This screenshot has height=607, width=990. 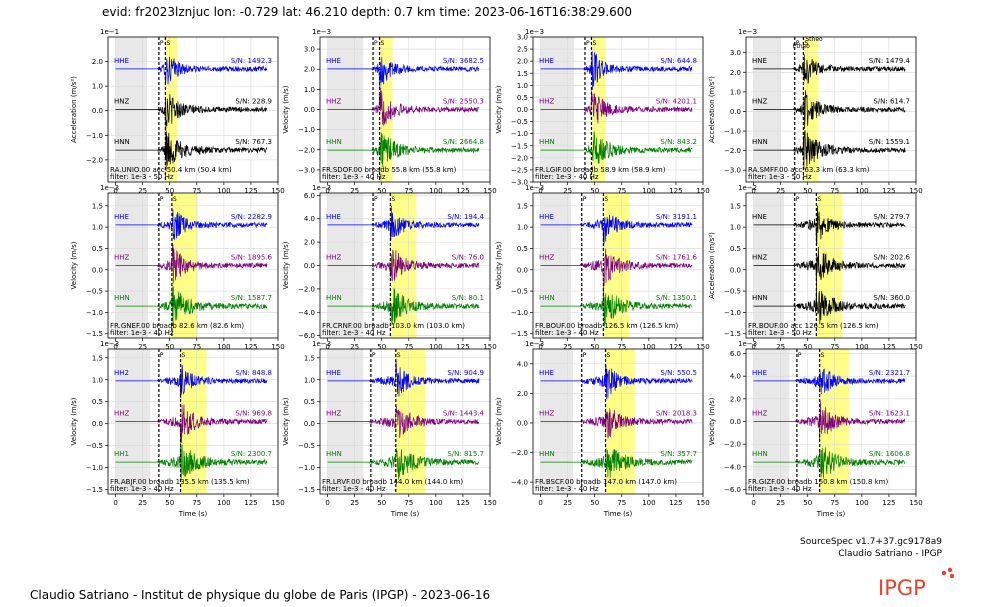 I want to click on snr-label: S/N: 614.7, so click(x=891, y=102).